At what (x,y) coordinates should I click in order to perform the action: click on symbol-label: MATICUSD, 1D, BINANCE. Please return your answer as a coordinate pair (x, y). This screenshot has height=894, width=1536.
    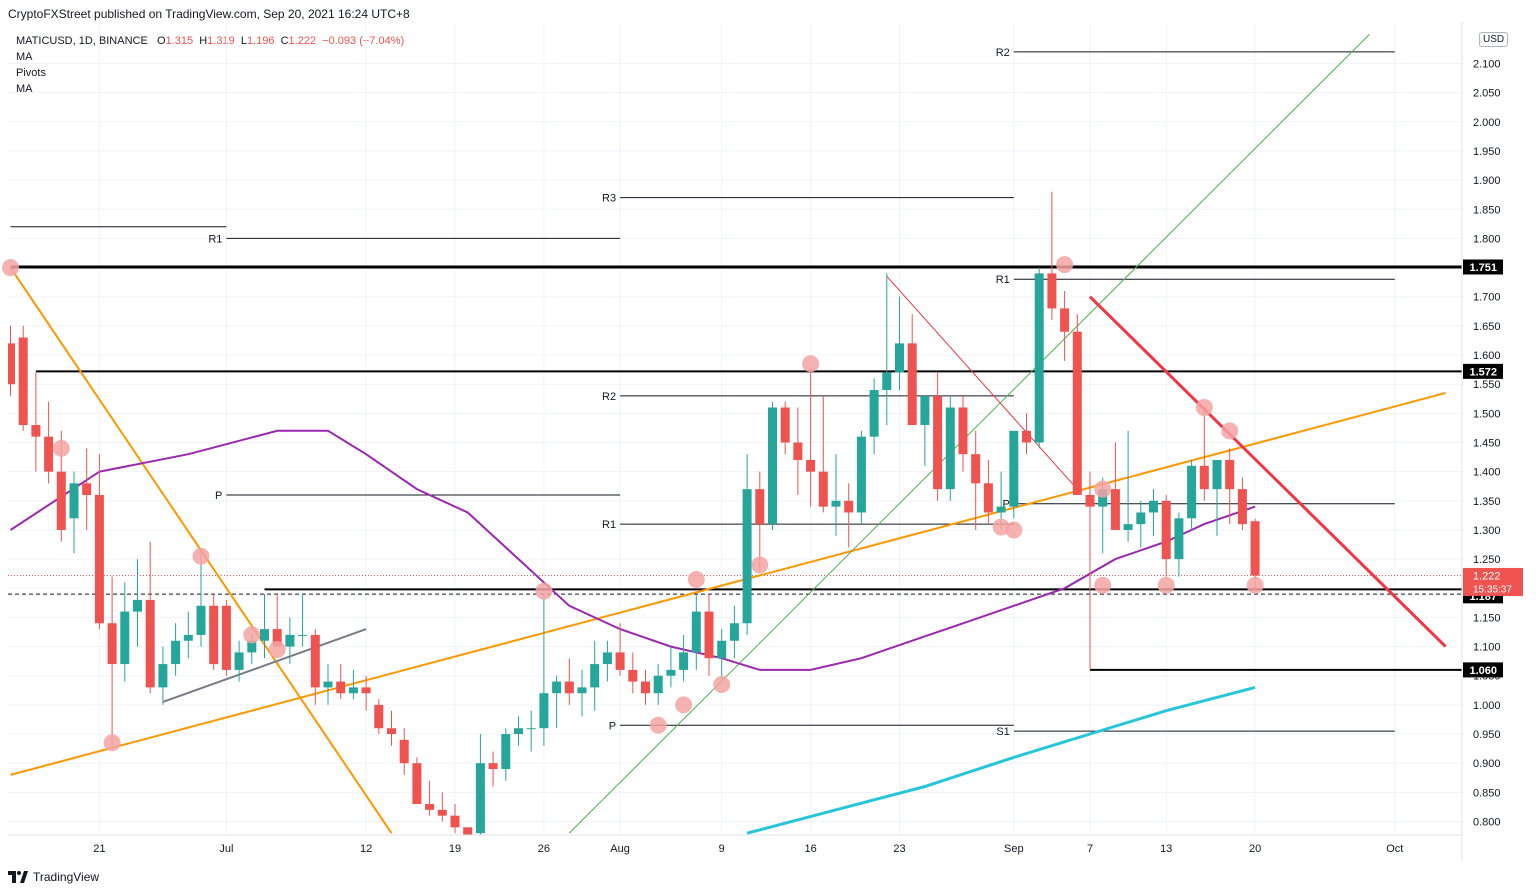
    Looking at the image, I should click on (82, 41).